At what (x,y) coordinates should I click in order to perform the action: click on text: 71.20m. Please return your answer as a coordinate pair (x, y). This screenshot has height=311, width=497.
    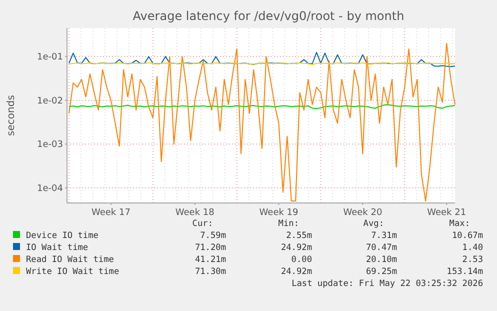
    Looking at the image, I should click on (210, 248).